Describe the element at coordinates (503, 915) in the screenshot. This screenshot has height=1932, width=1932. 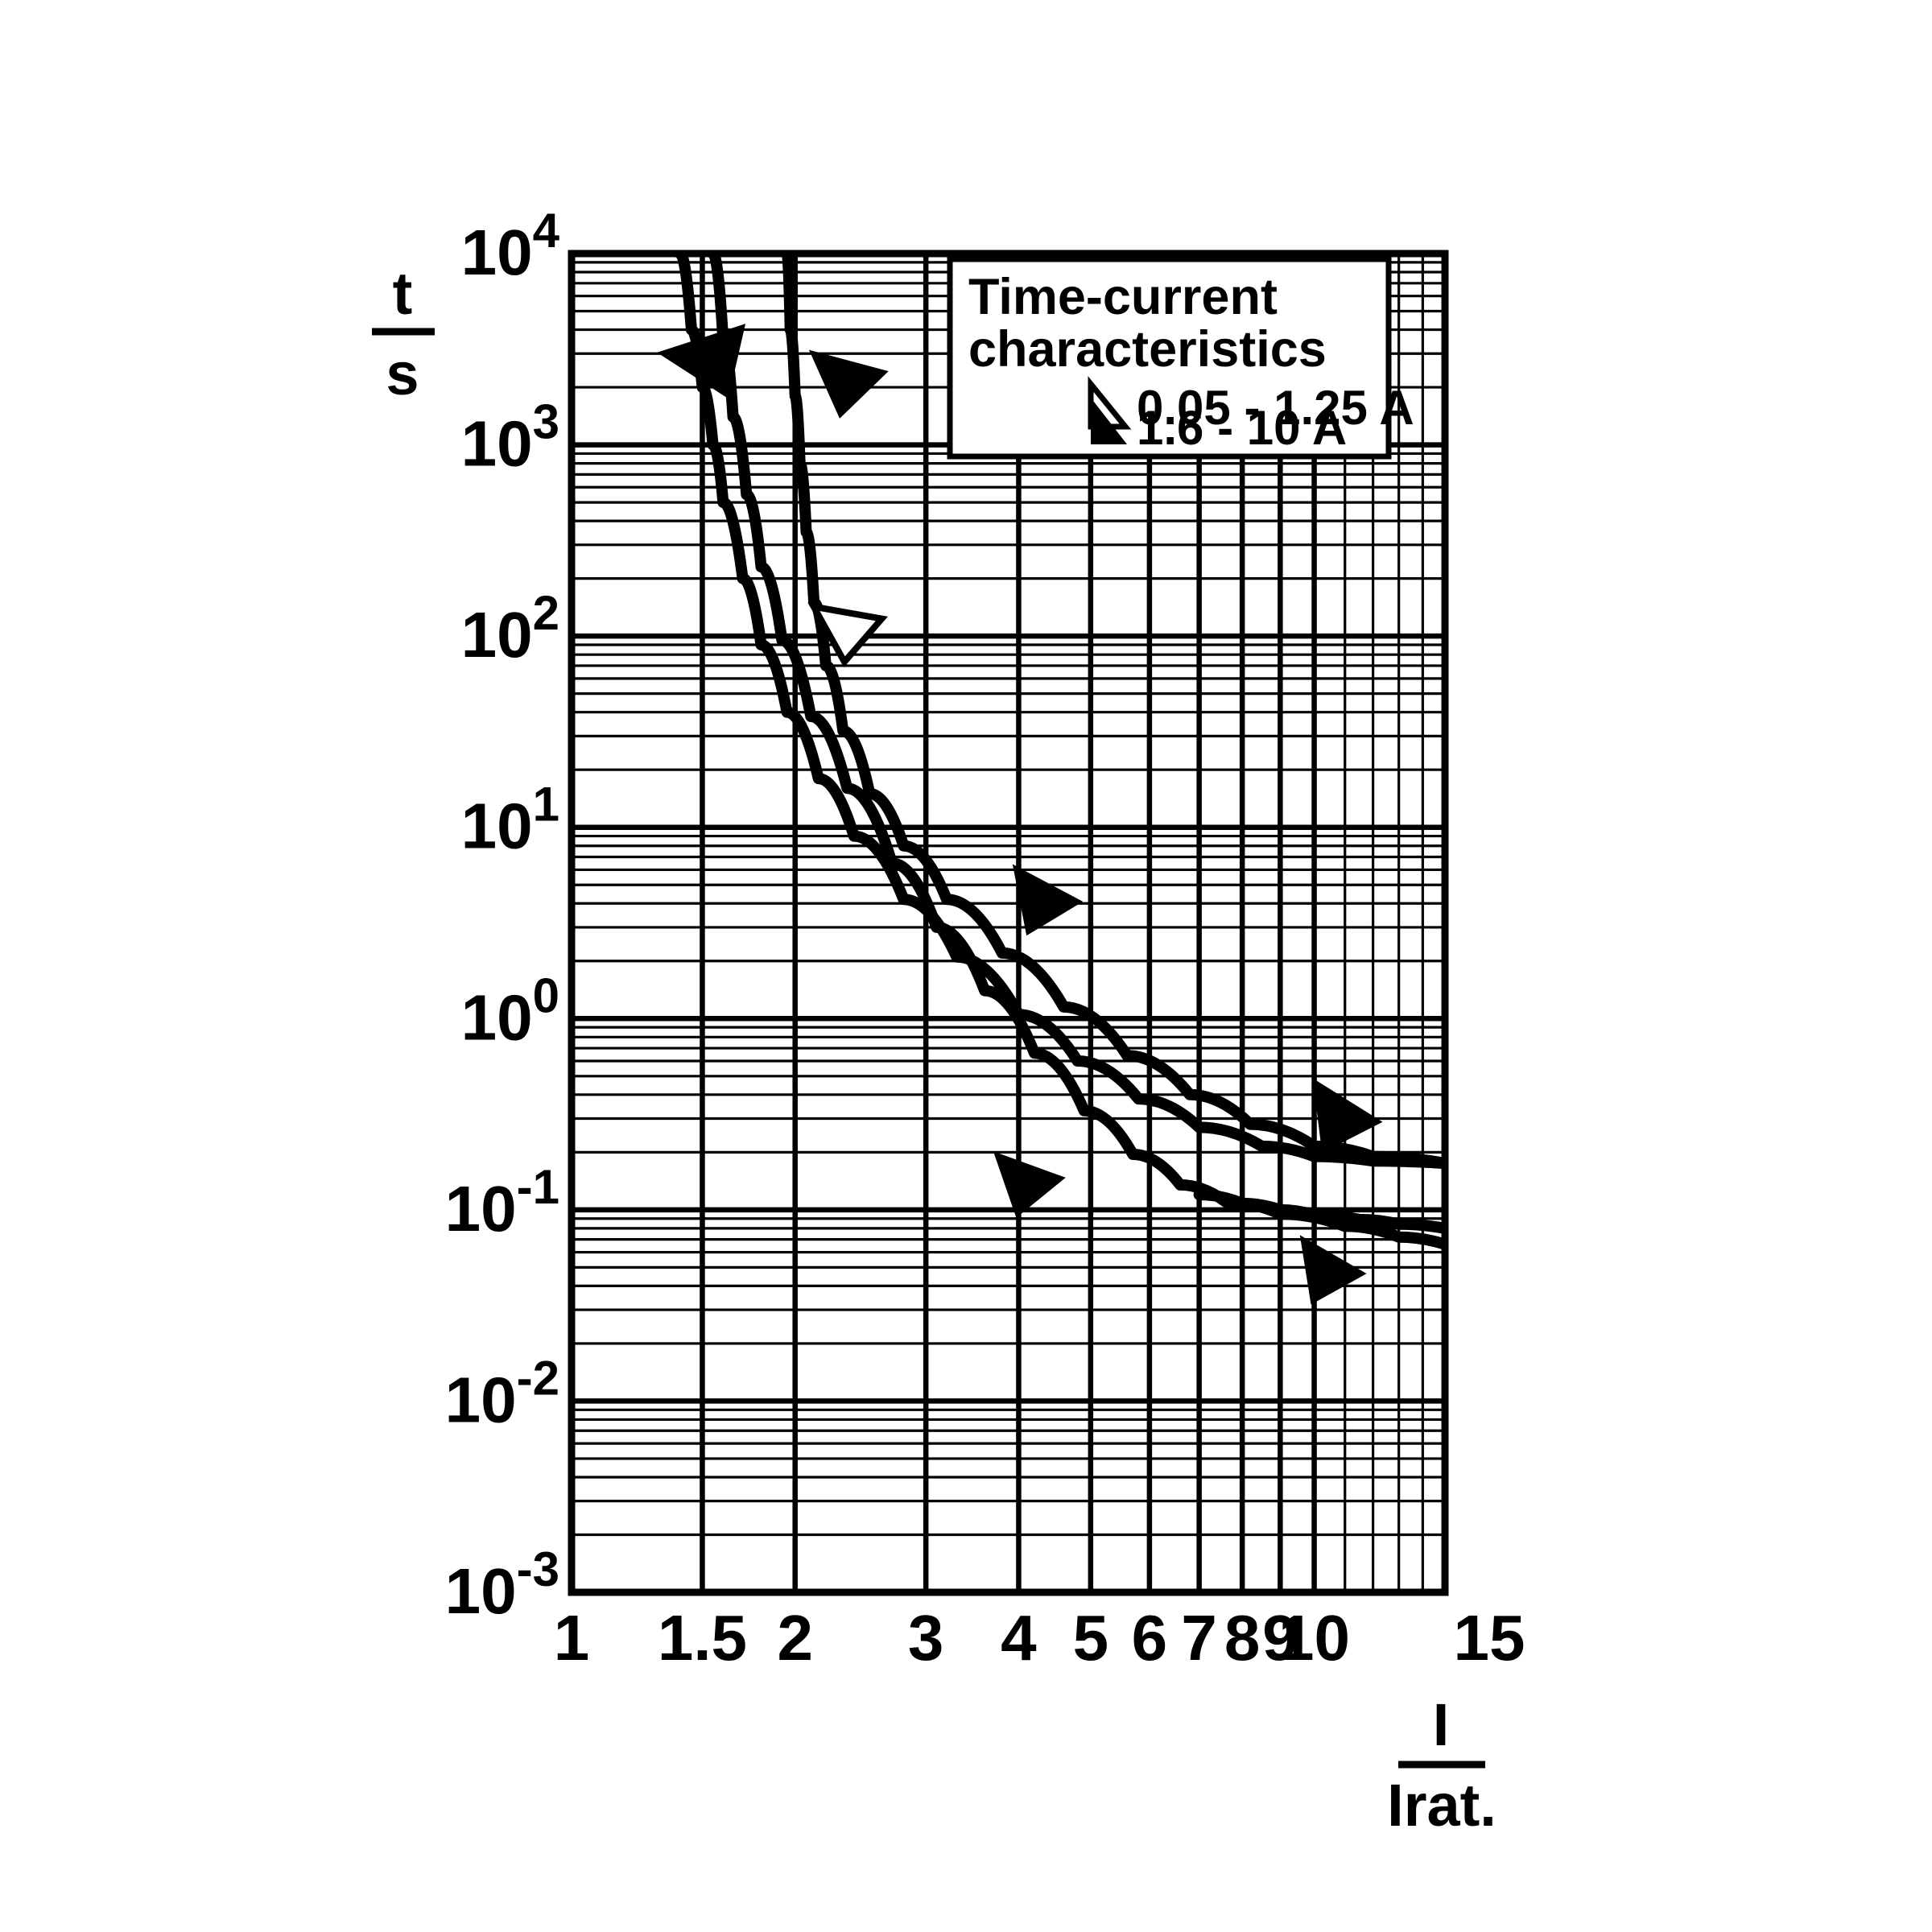
I see `y-axis-tick-labels: 10⁴ 10³ 10² 10¹ 10⁰ 10⁻¹ 10⁻² 10⁻³` at that location.